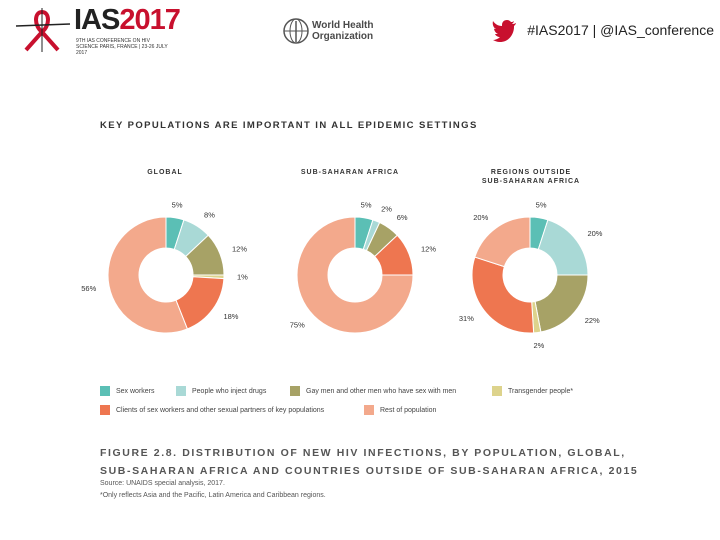 Image resolution: width=720 pixels, height=540 pixels. I want to click on slice-panel3-clients, so click(503, 295).